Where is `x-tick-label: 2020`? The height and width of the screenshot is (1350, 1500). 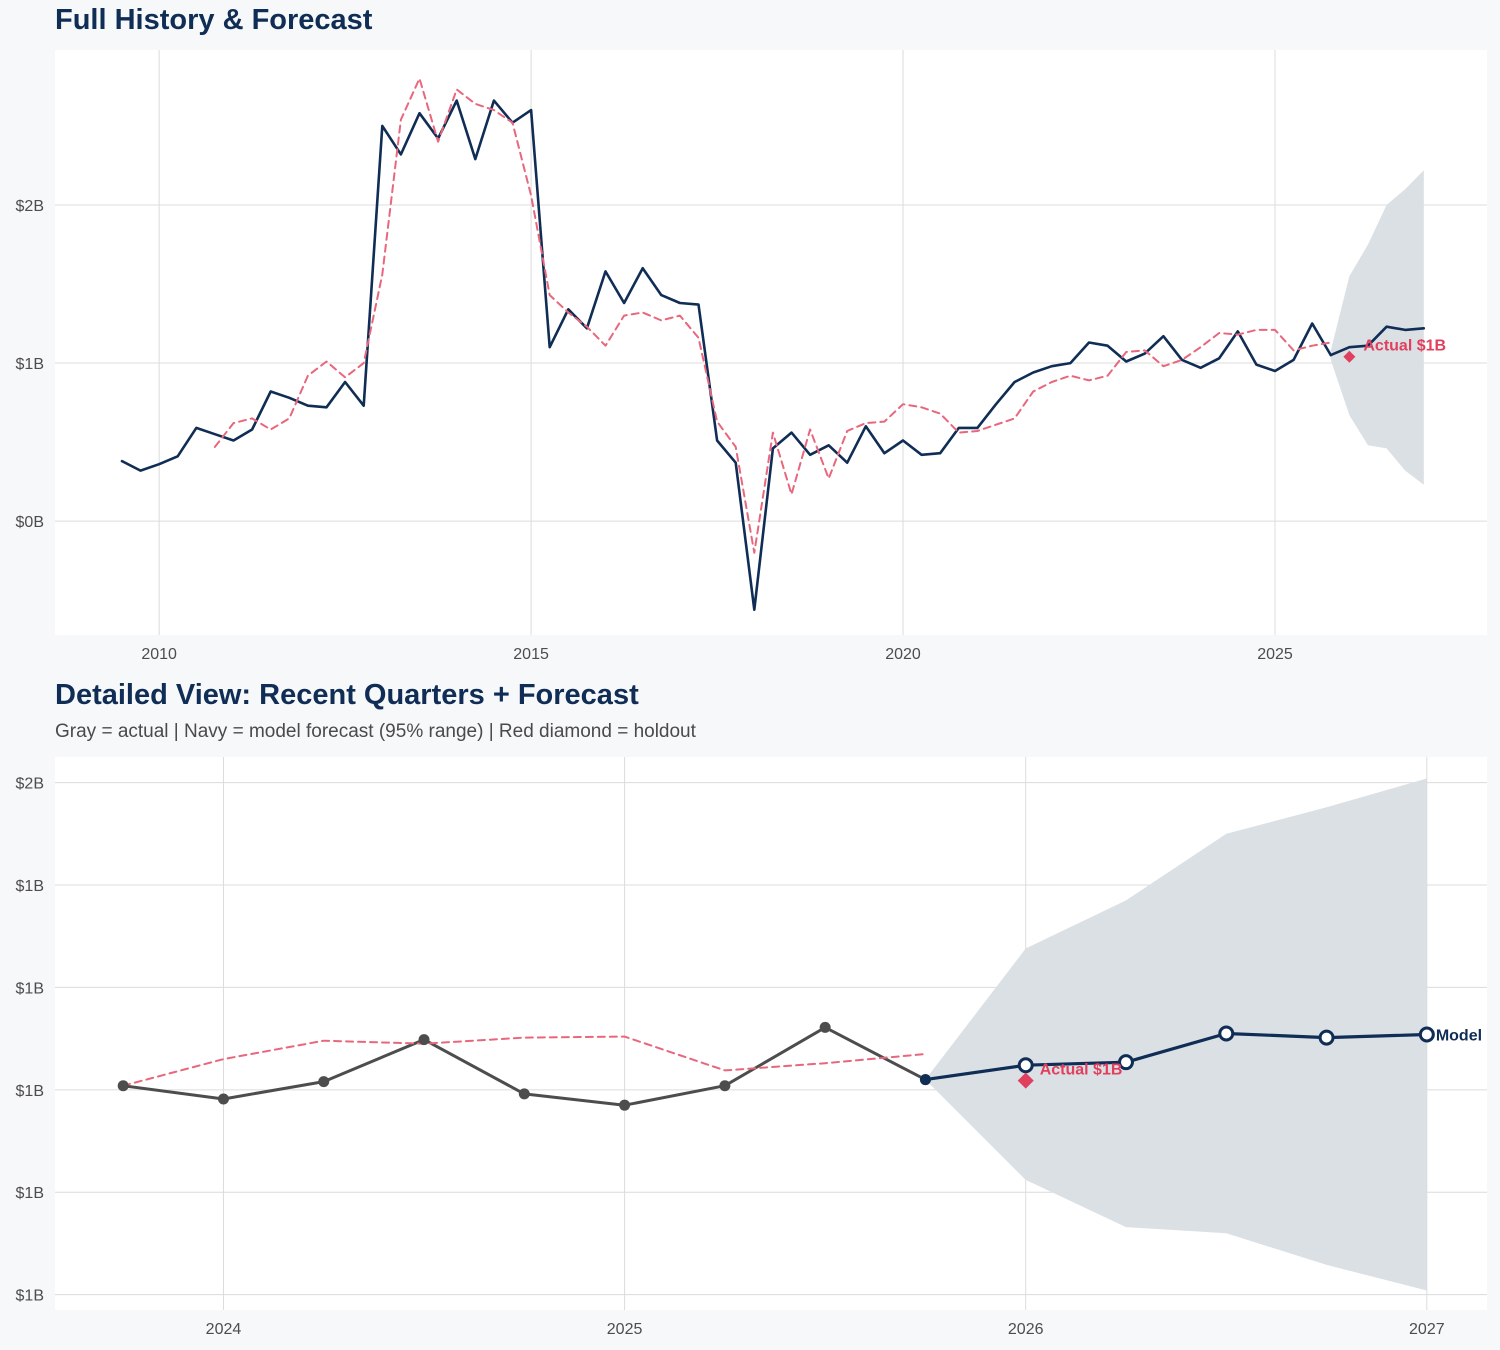
x-tick-label: 2020 is located at coordinates (903, 654).